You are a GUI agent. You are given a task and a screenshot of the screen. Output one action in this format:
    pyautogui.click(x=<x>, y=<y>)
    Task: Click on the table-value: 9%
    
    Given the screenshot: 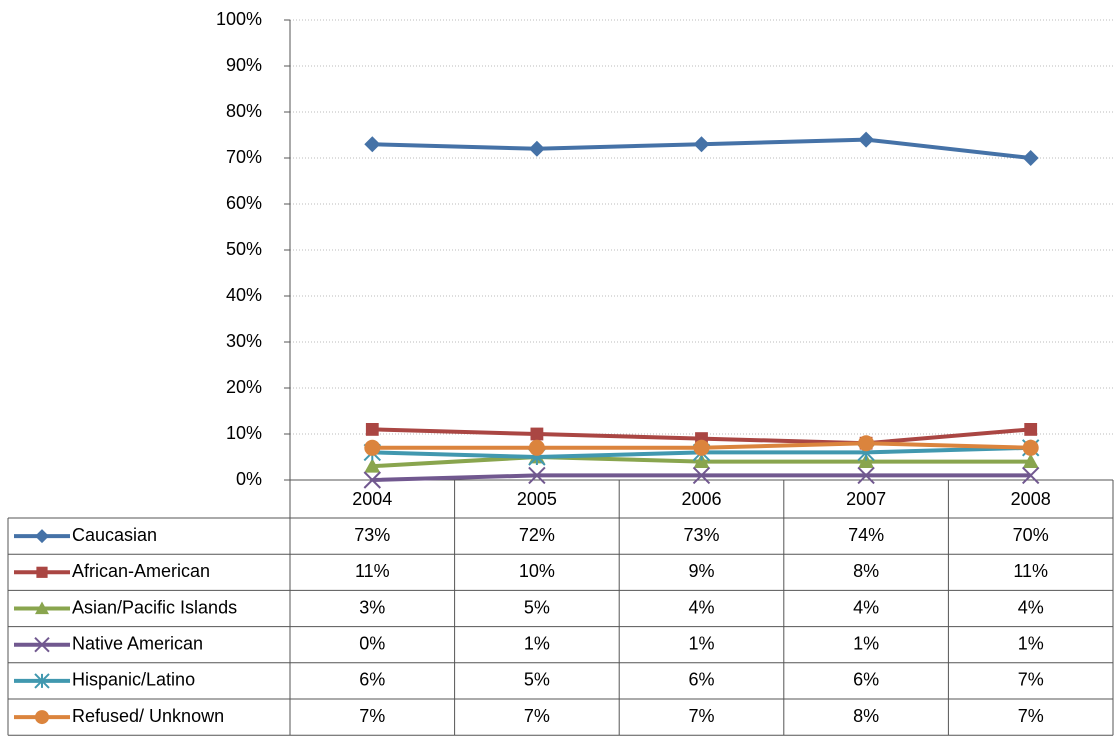 What is the action you would take?
    pyautogui.click(x=701, y=571)
    